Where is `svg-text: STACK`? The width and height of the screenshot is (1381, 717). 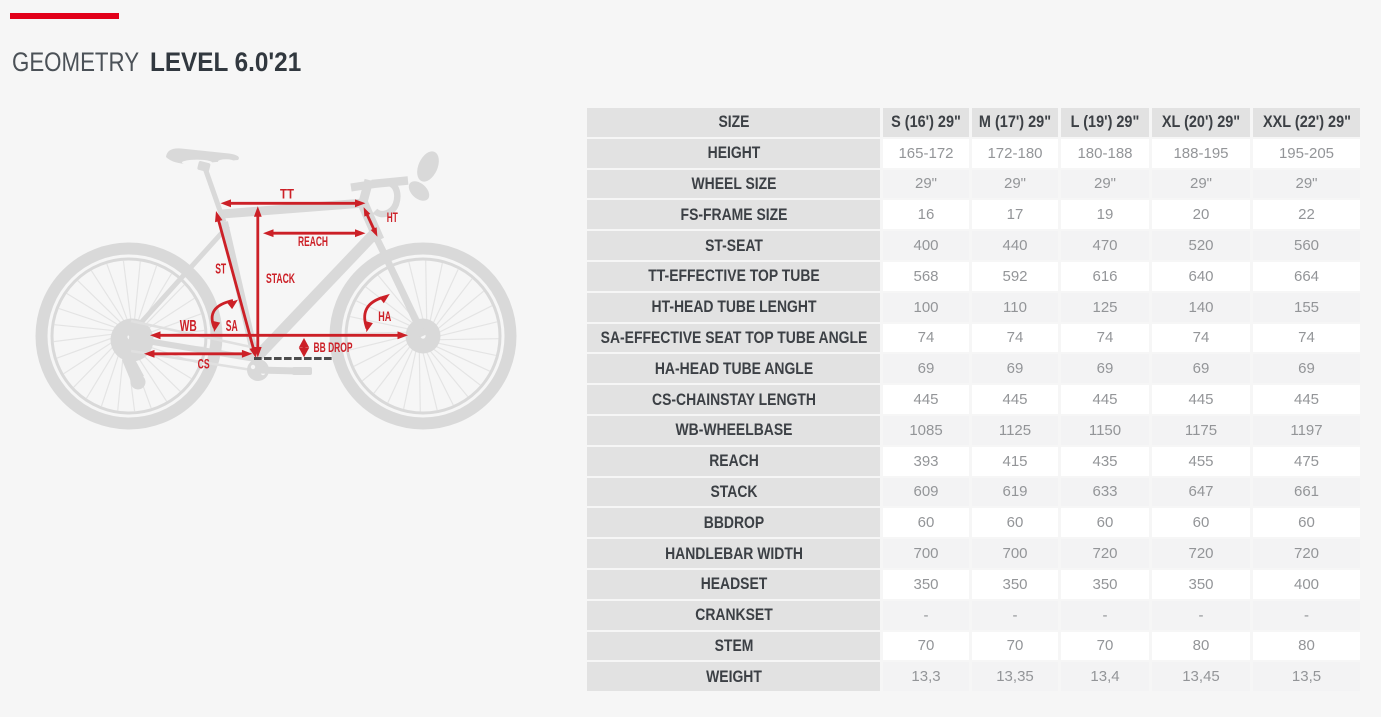 svg-text: STACK is located at coordinates (280, 278).